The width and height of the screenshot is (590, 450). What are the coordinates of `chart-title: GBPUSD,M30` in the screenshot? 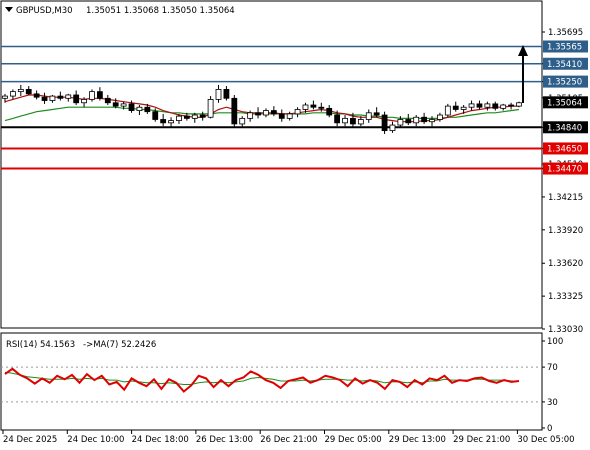 It's located at (44, 11).